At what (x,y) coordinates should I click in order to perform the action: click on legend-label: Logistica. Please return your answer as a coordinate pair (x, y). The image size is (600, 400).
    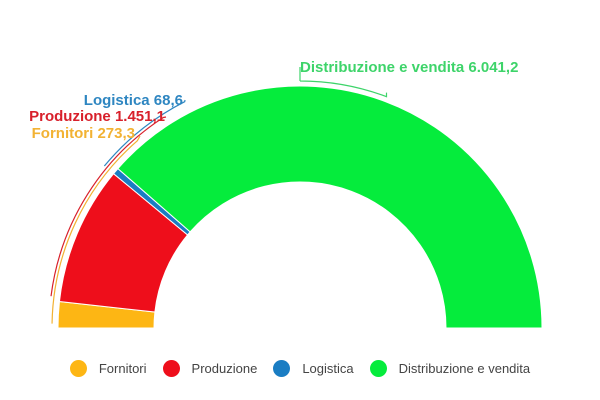
    Looking at the image, I should click on (328, 368).